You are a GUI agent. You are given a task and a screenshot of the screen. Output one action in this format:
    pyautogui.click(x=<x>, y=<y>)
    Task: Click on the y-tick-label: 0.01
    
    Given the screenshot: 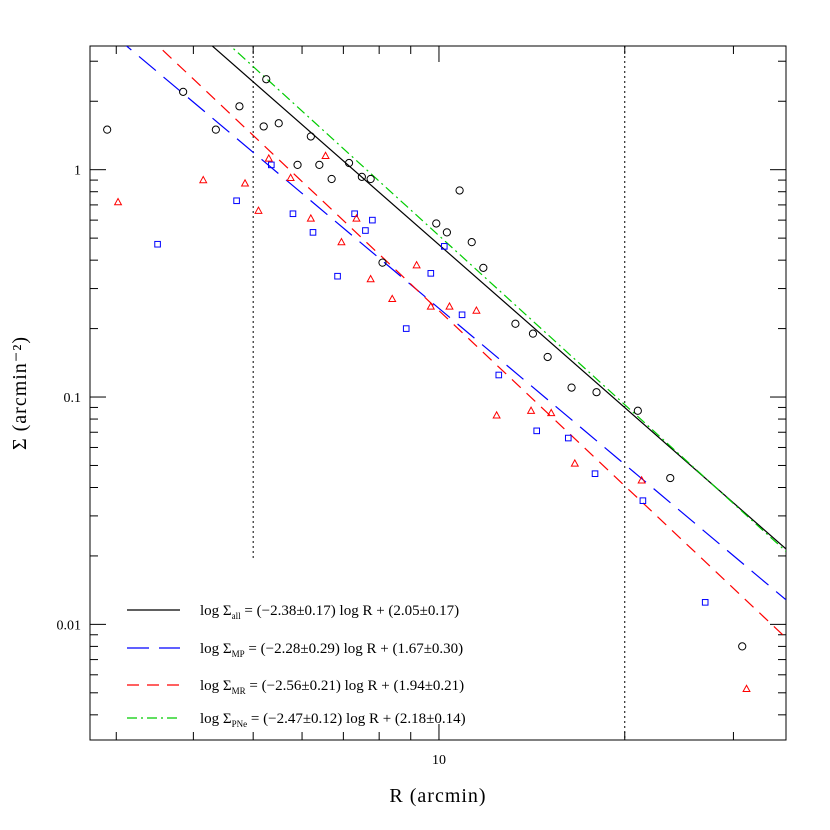 What is the action you would take?
    pyautogui.click(x=69, y=625)
    